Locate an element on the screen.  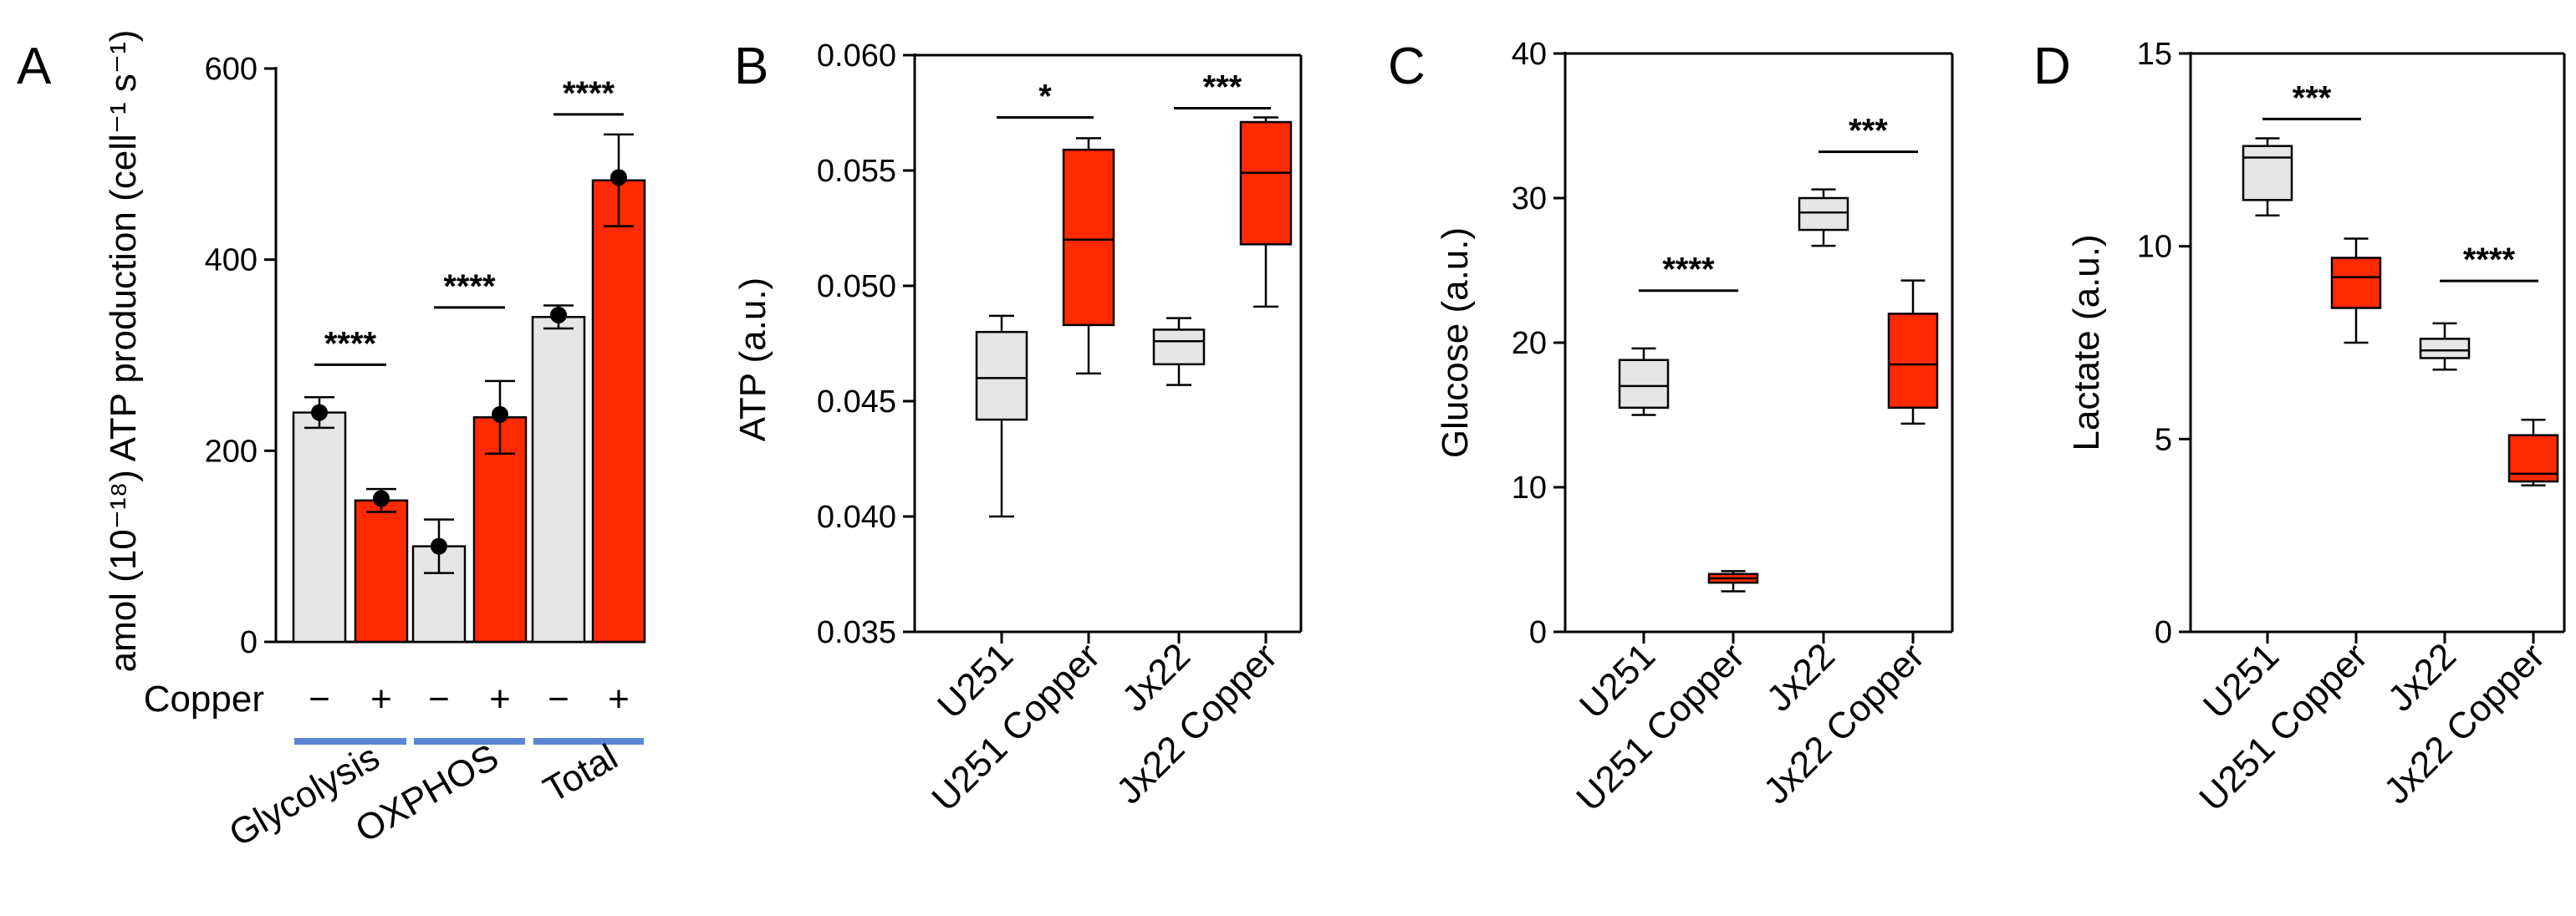
y-tick-label: 40 is located at coordinates (1530, 54).